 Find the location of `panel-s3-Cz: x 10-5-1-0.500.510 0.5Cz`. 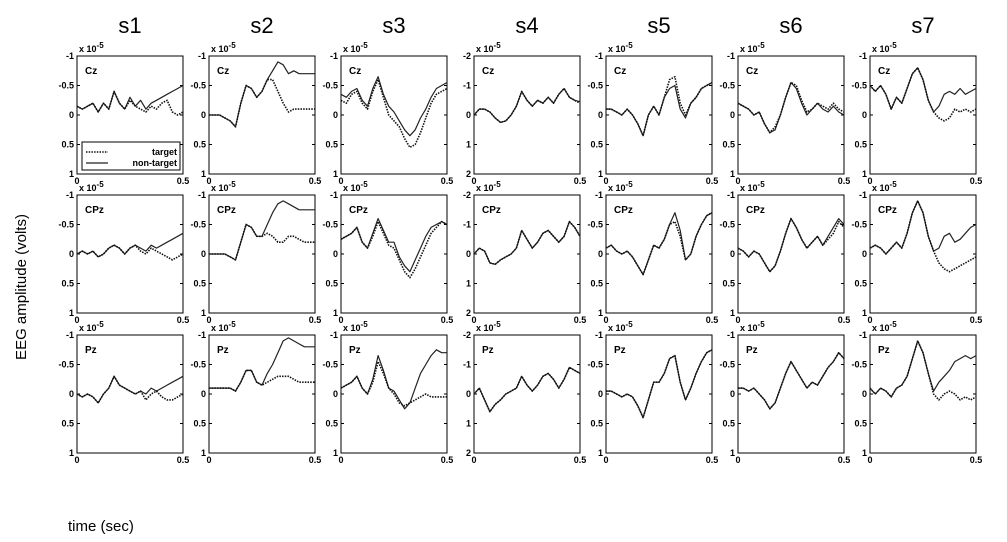

panel-s3-Cz: x 10-5-1-0.500.510 0.5Cz is located at coordinates (387, 113).